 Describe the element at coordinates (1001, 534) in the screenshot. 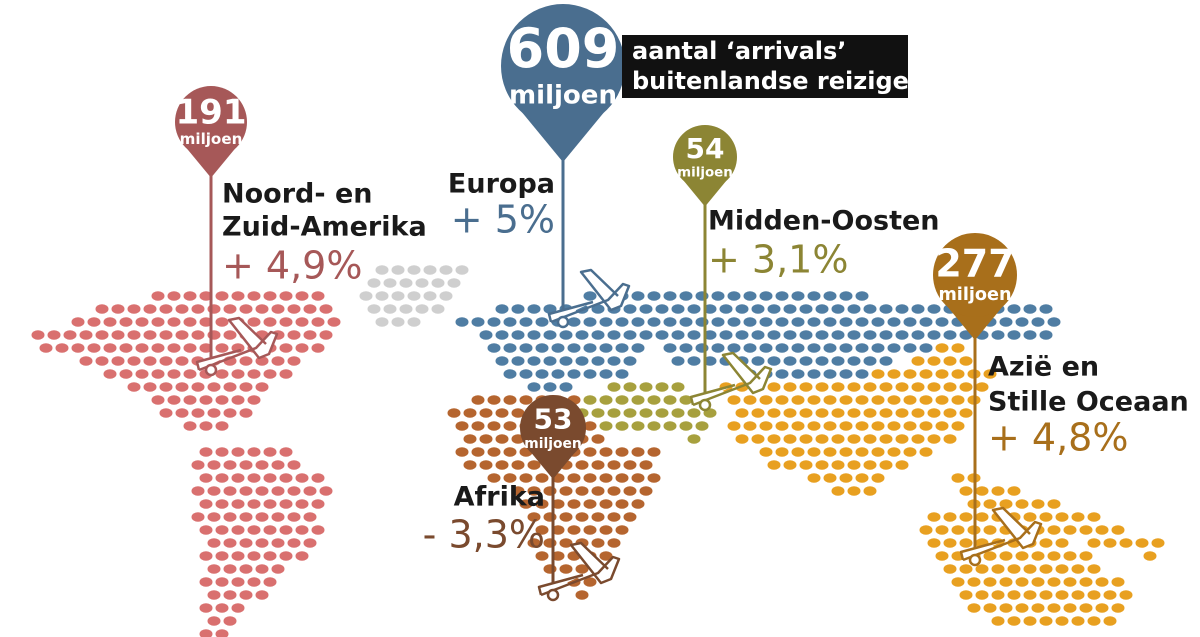

I see `plane-icon` at that location.